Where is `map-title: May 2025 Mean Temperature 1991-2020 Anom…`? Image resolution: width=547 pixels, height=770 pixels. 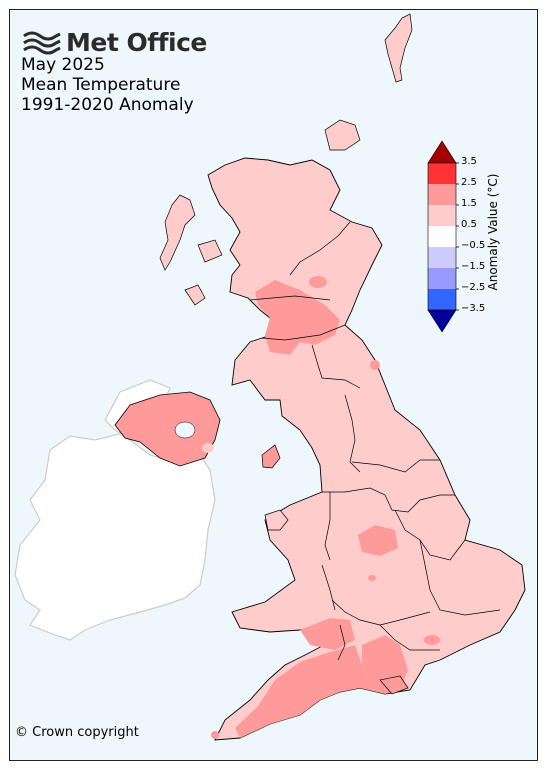
map-title: May 2025 Mean Temperature 1991-2020 Anom… is located at coordinates (107, 85).